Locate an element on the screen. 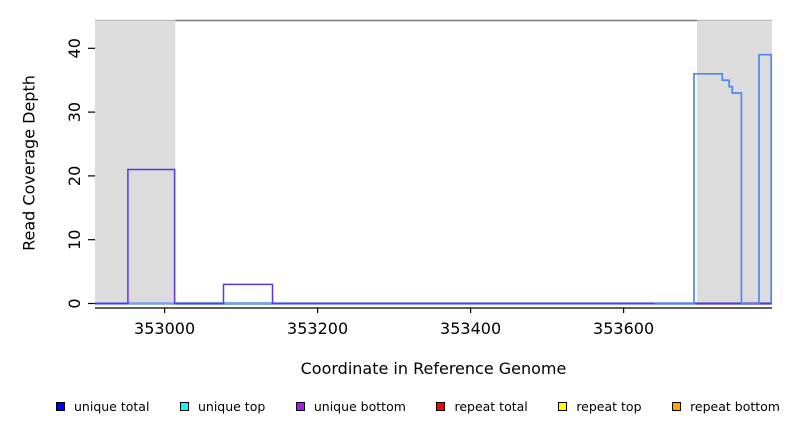 The height and width of the screenshot is (432, 792). legend-label: repeat top is located at coordinates (609, 406).